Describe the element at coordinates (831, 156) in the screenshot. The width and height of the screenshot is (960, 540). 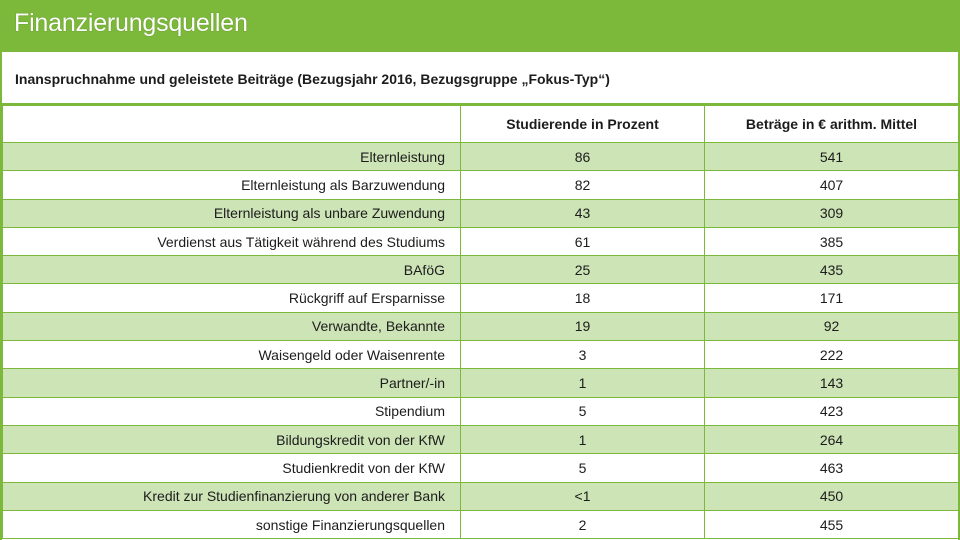
I see `row-amount: 541` at that location.